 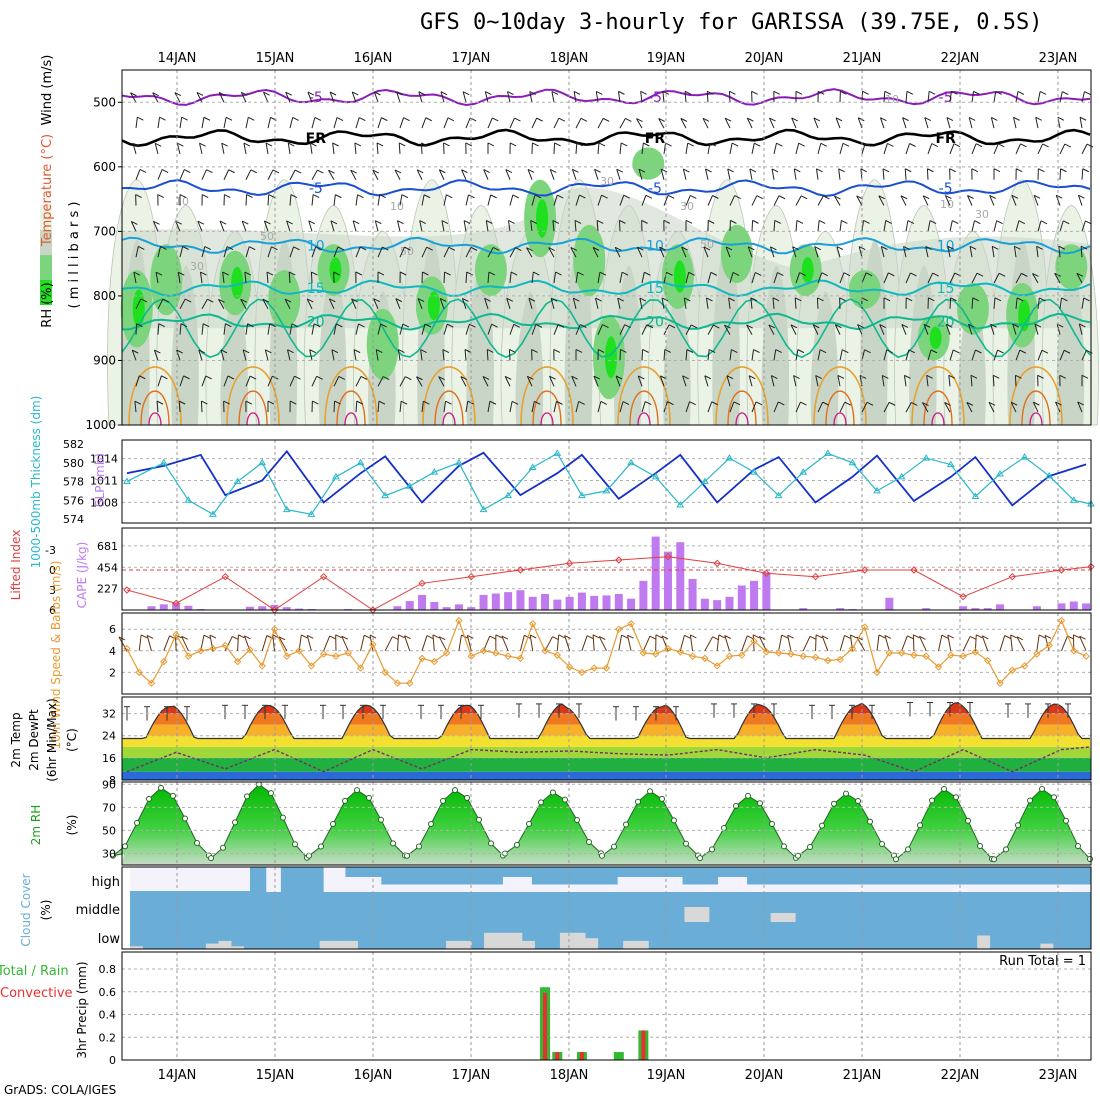 I want to click on rh-contour-label: 10, so click(x=947, y=204).